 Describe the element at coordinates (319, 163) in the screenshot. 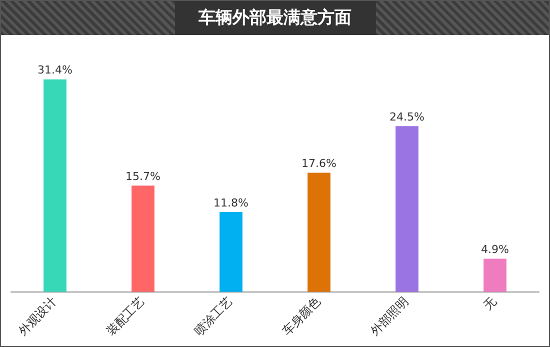

I see `data-label: 17.6%` at that location.